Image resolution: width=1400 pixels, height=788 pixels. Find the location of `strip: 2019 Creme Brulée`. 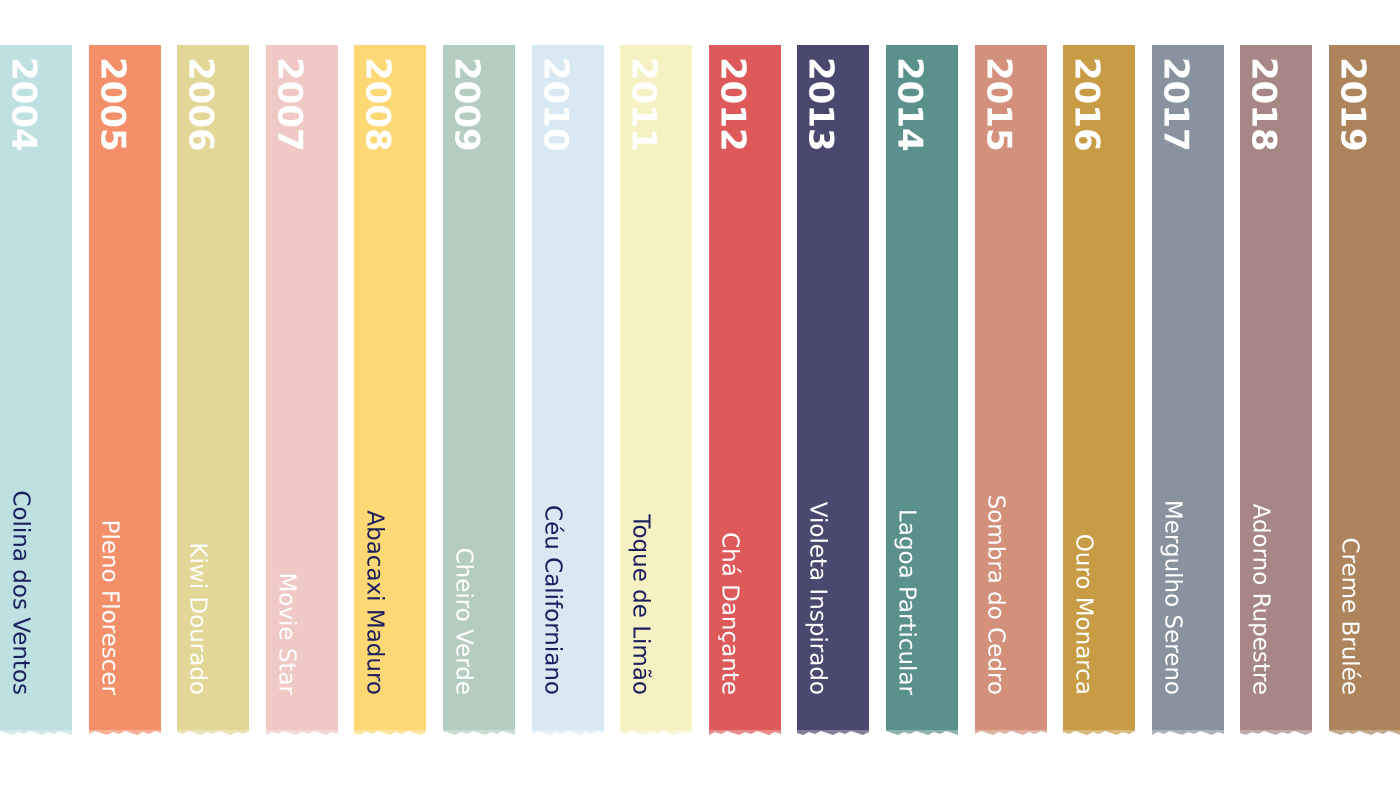

strip: 2019 Creme Brulée is located at coordinates (1364, 390).